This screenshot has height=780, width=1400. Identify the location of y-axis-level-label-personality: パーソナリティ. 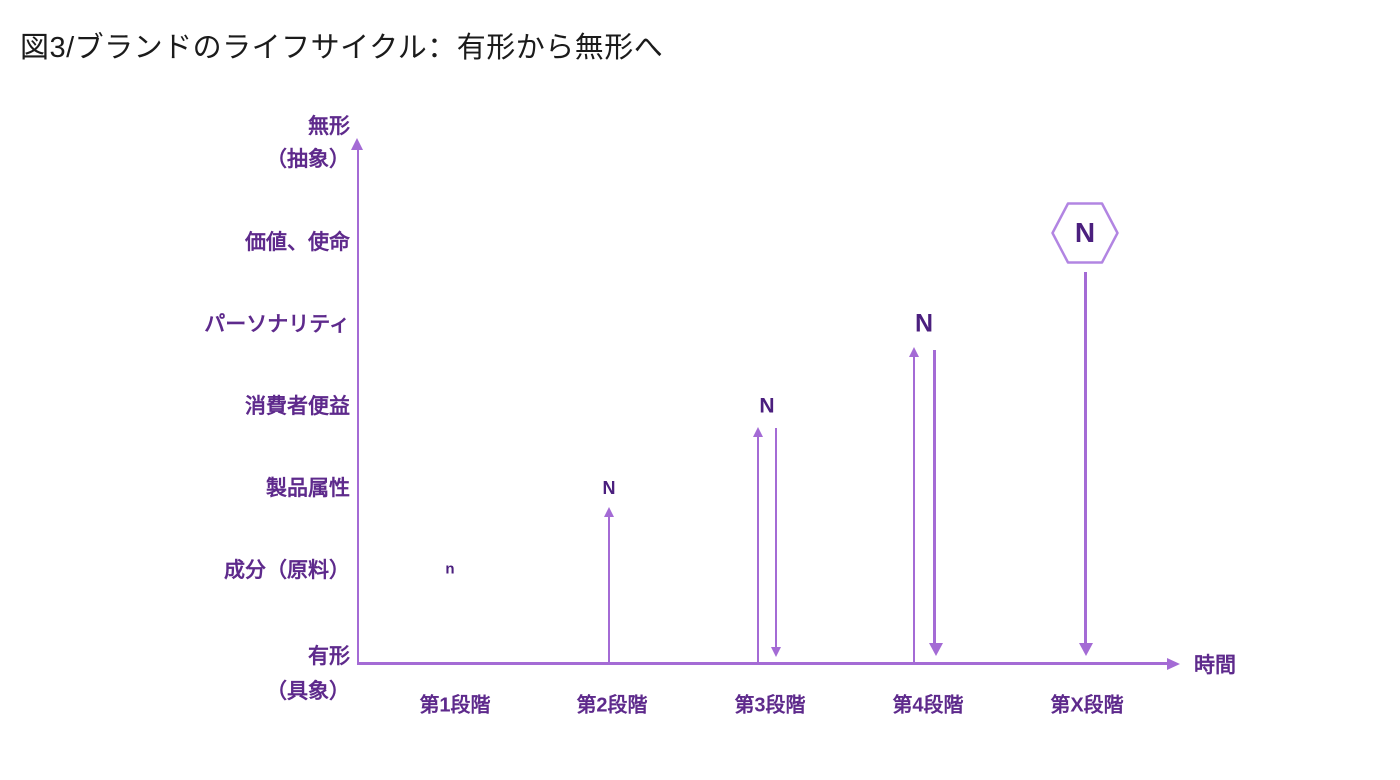
(277, 324).